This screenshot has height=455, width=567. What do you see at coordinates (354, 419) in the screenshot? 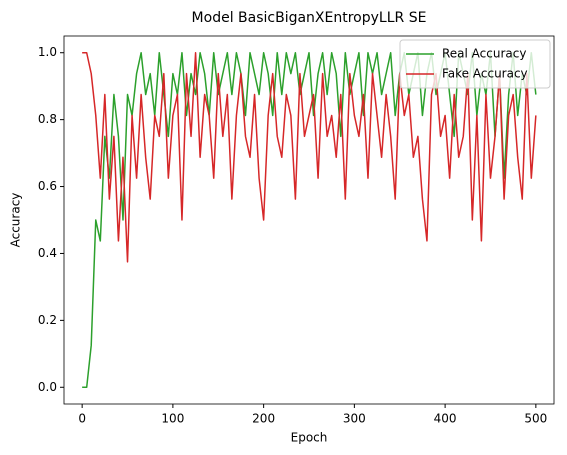
I see `x-tick-label: 300` at bounding box center [354, 419].